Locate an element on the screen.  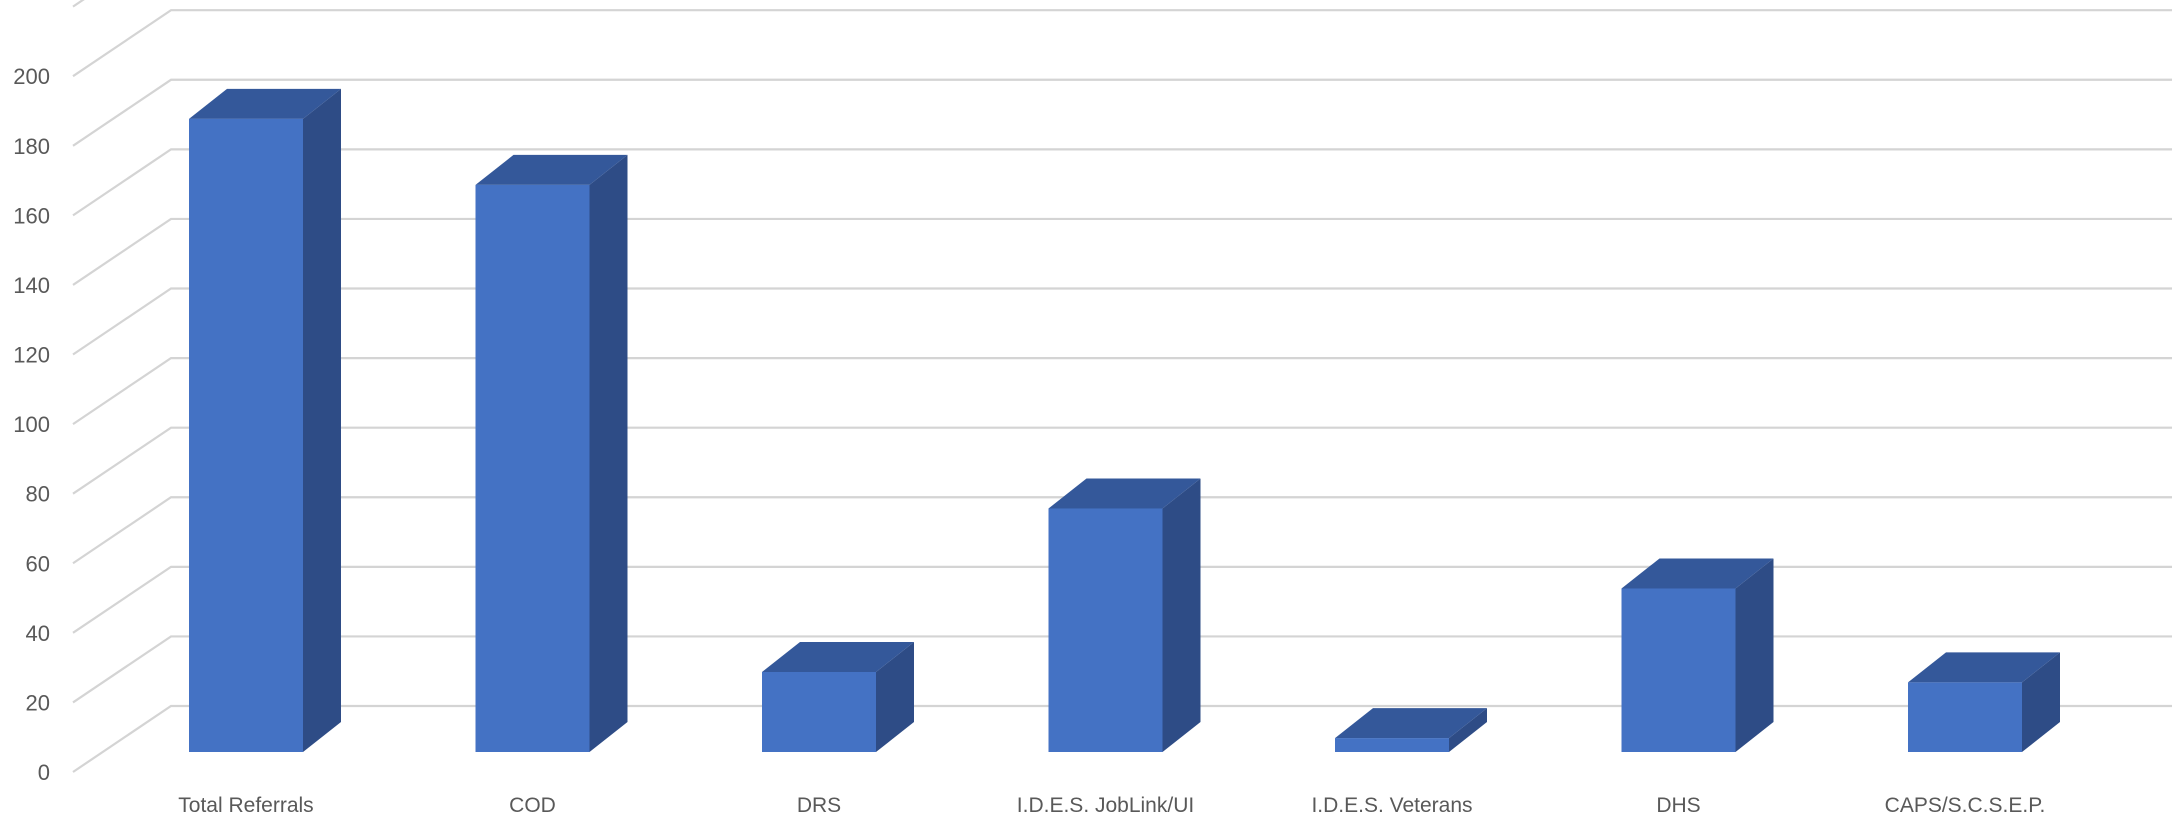
y-tick-label: 180 is located at coordinates (31, 146).